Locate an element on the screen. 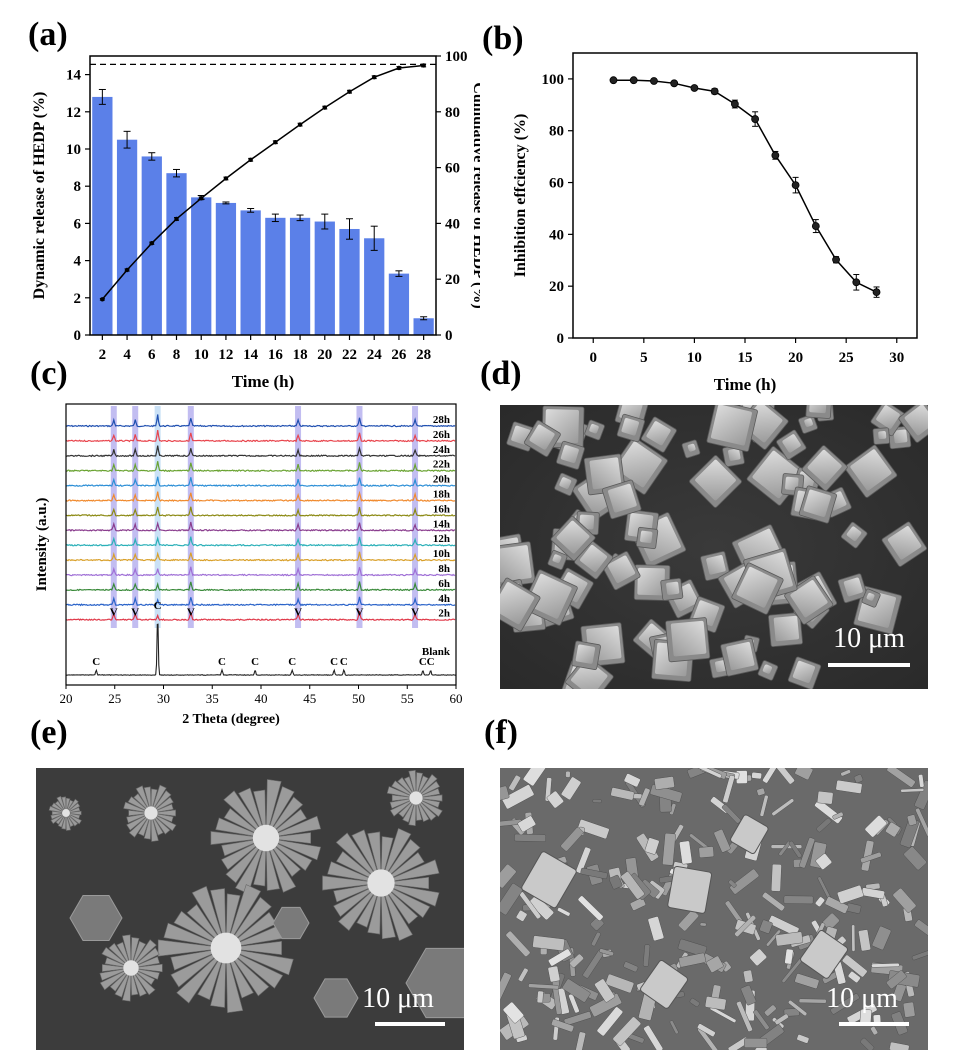 The width and height of the screenshot is (955, 1064). panel-letter-d: (d) is located at coordinates (501, 373).